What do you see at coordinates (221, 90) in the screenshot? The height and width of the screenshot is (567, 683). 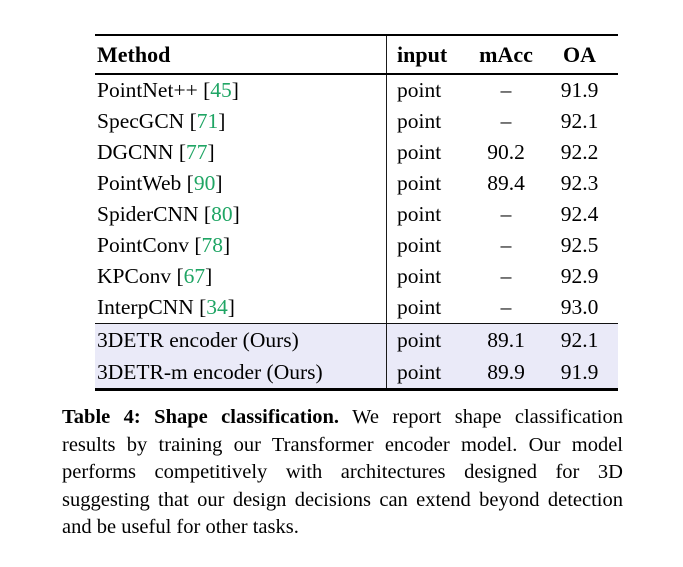 I see `citation-number-link: 45` at bounding box center [221, 90].